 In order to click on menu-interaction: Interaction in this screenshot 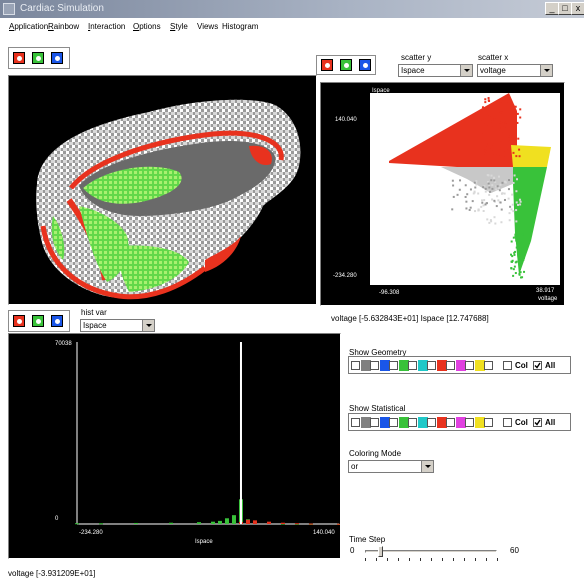, I will do `click(107, 26)`.